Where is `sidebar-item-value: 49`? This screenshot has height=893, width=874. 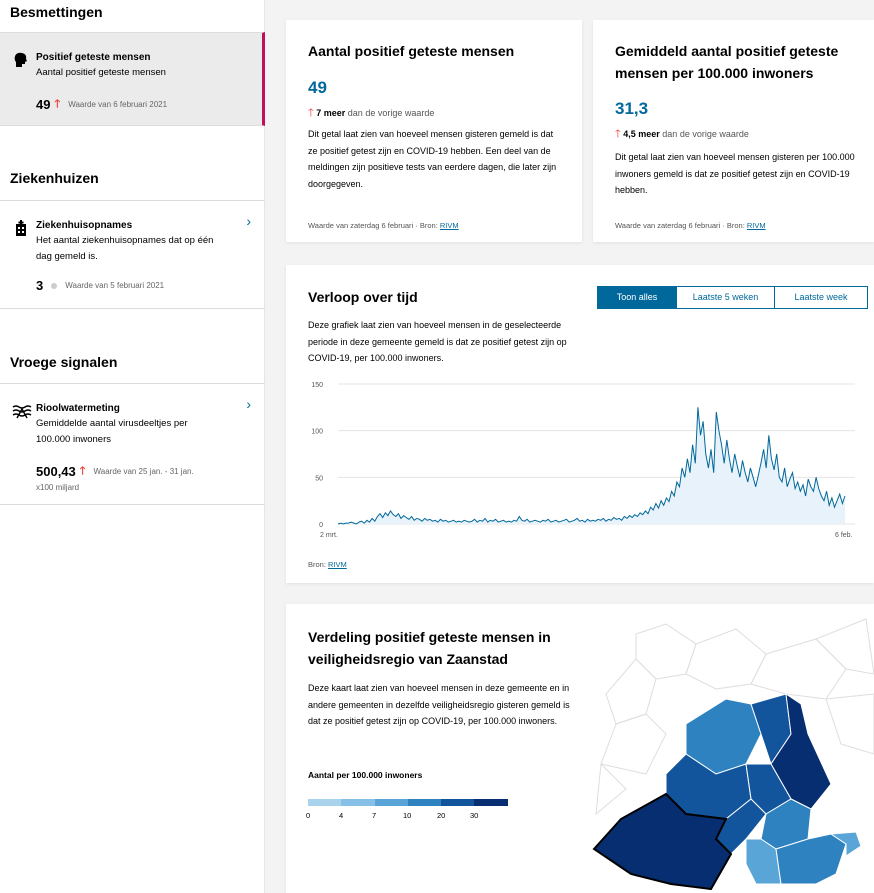 sidebar-item-value: 49 is located at coordinates (43, 104).